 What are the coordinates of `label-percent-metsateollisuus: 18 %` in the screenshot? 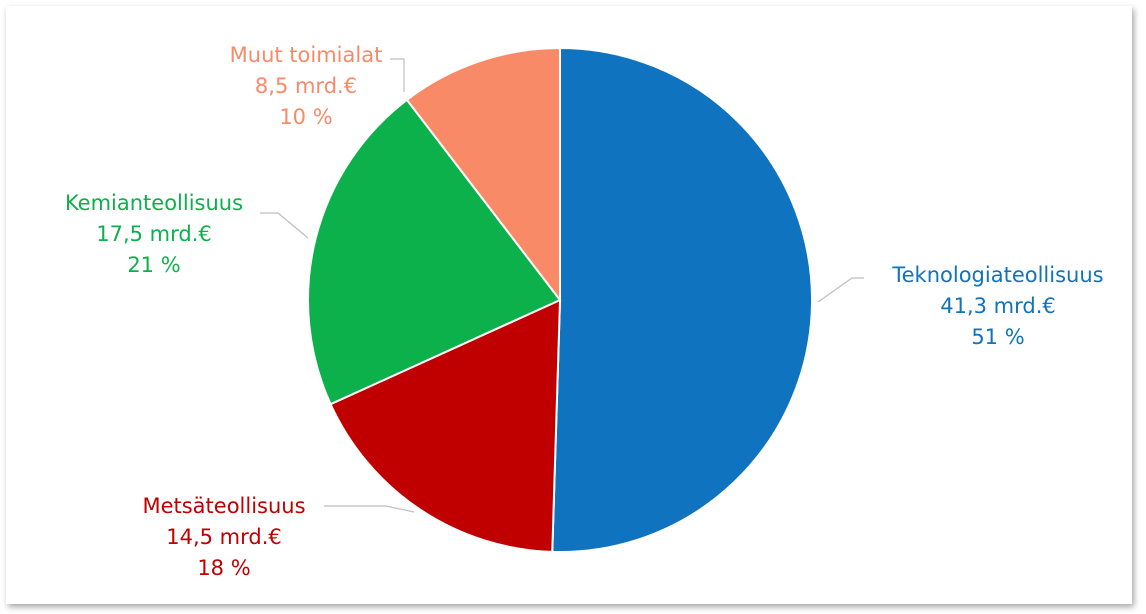 It's located at (223, 568).